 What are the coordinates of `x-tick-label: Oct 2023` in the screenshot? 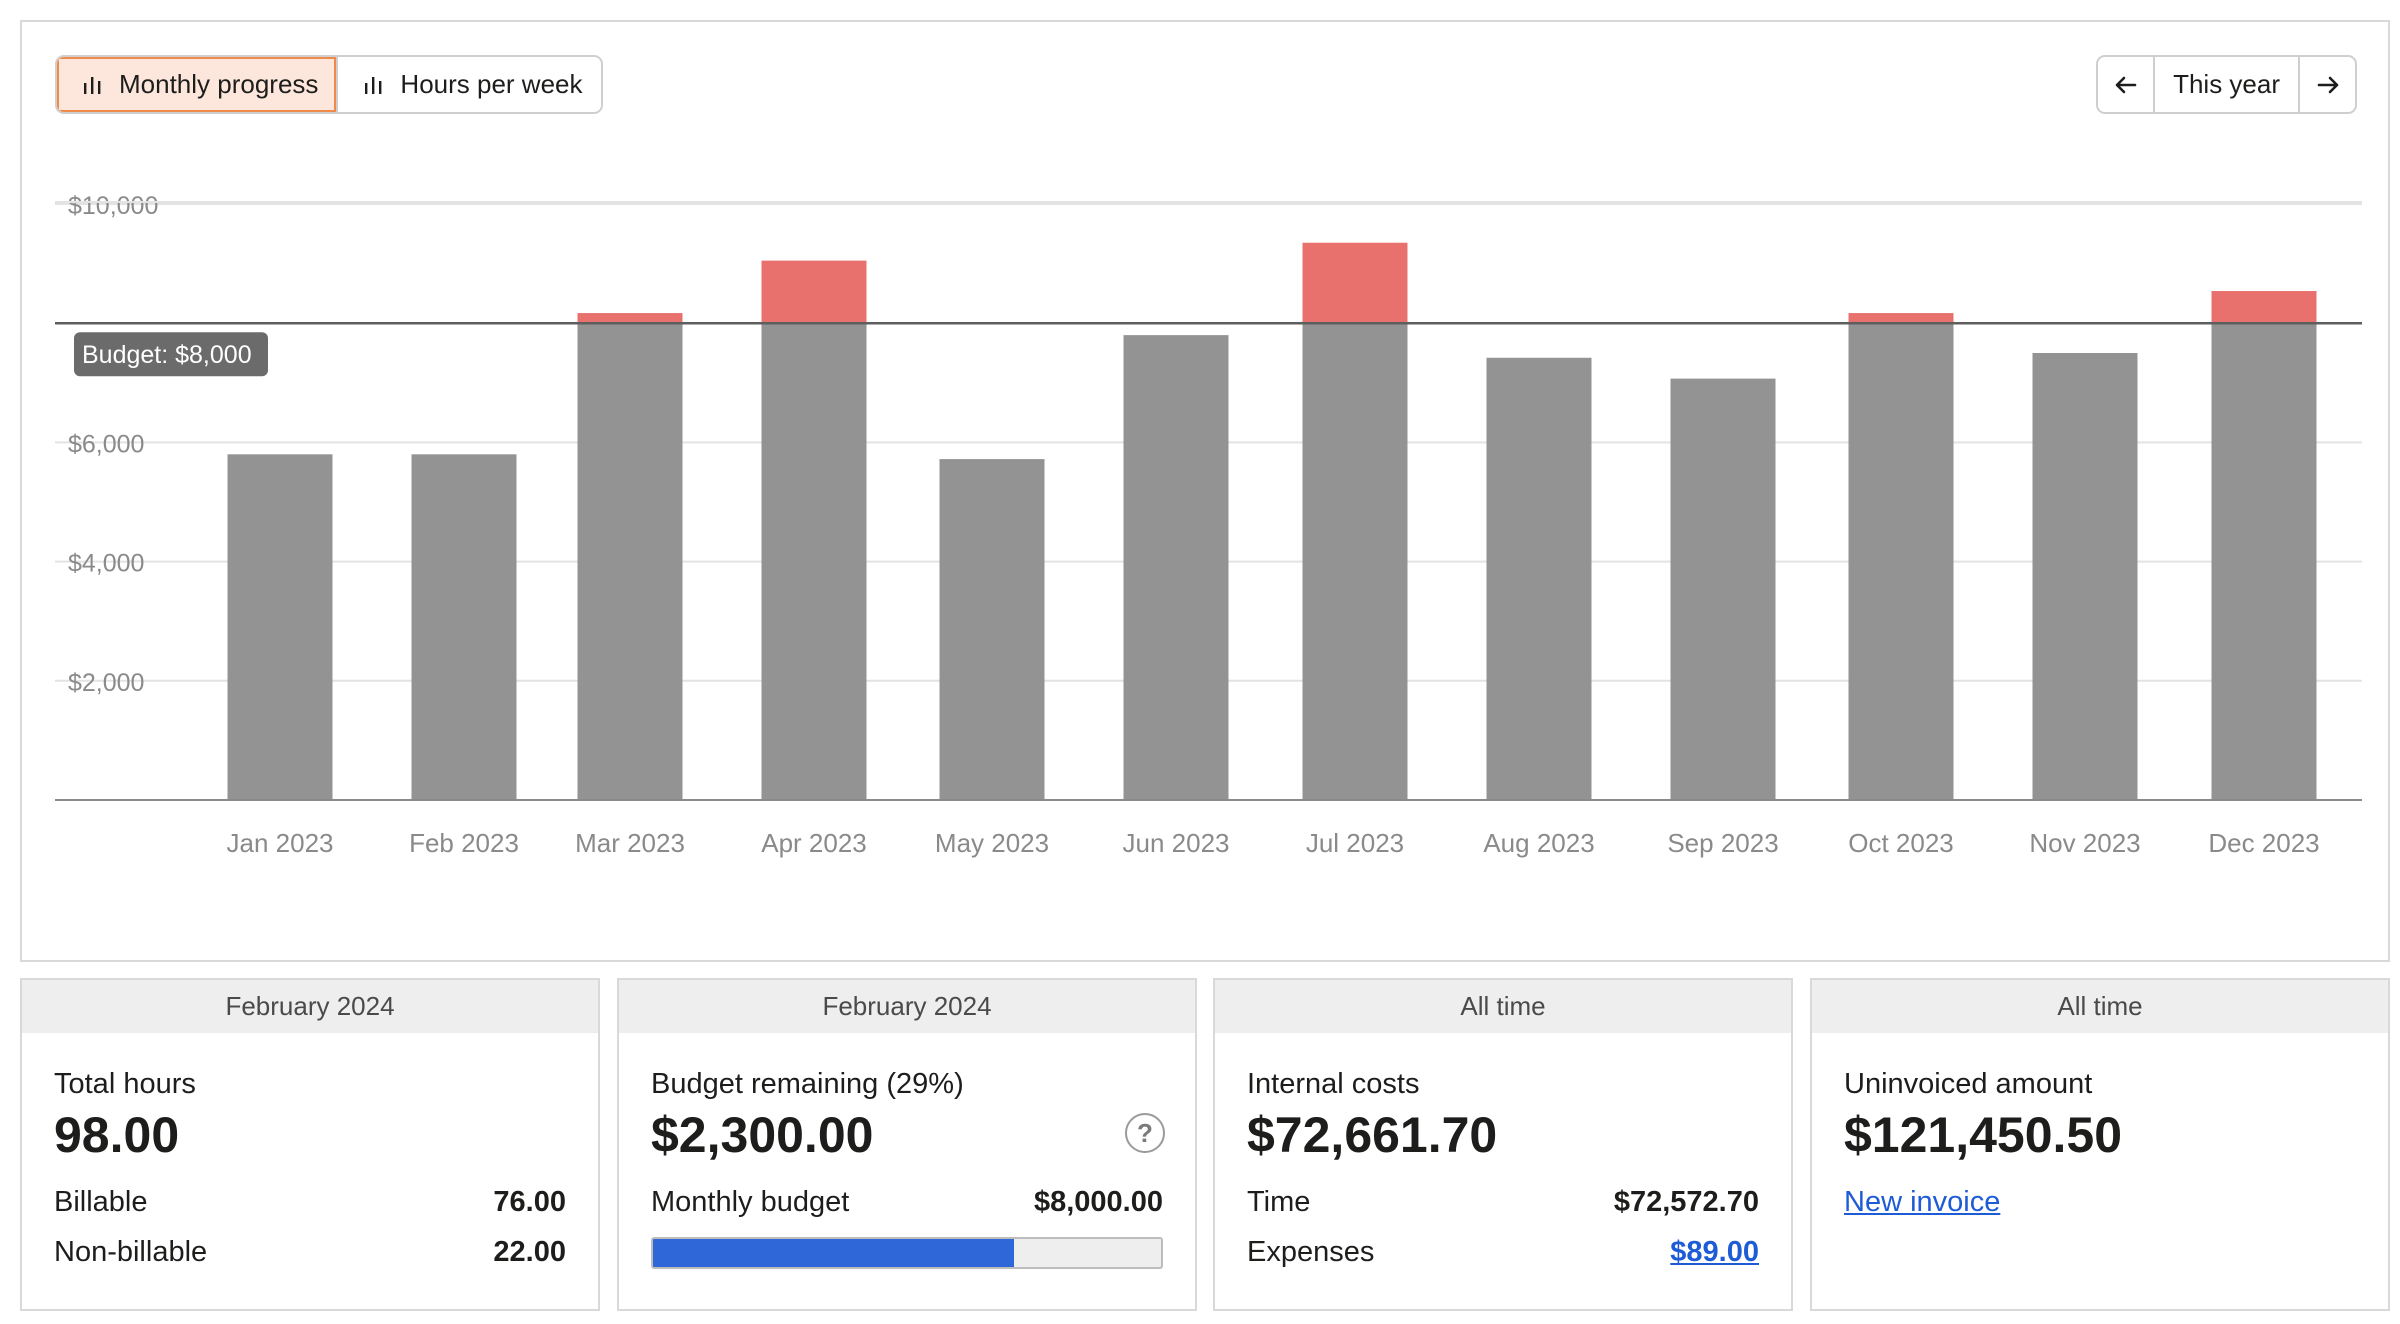 It's located at (1901, 843).